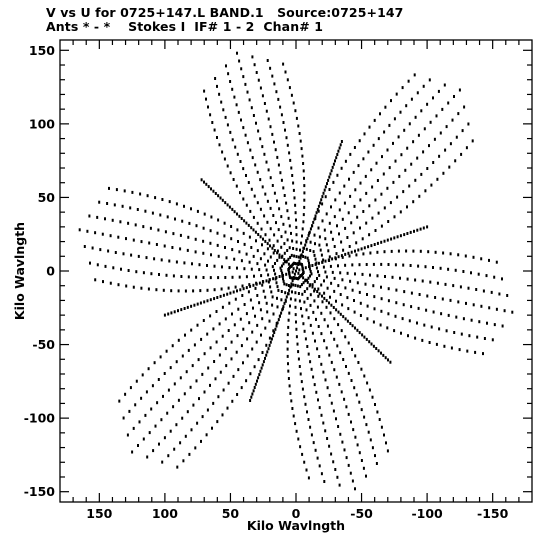  What do you see at coordinates (231, 513) in the screenshot?
I see `x-tick-label: 50` at bounding box center [231, 513].